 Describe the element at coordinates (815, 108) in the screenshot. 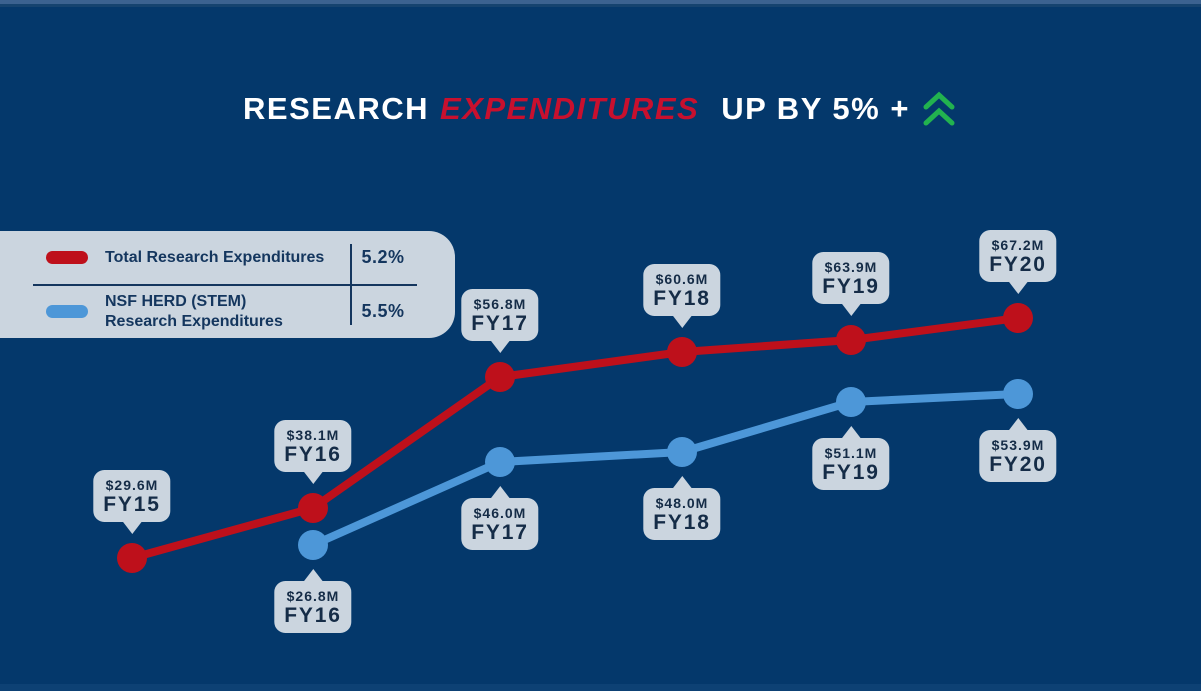

I see `title-up-by: UP BY 5% +` at that location.